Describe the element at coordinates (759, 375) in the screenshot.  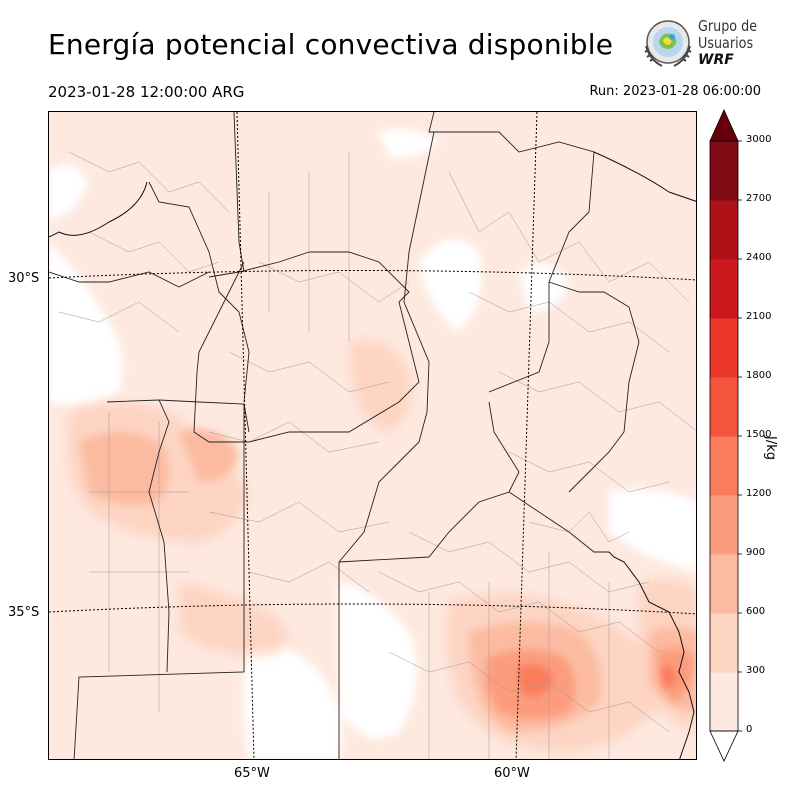
I see `colorbar-tick-label: 1800` at that location.